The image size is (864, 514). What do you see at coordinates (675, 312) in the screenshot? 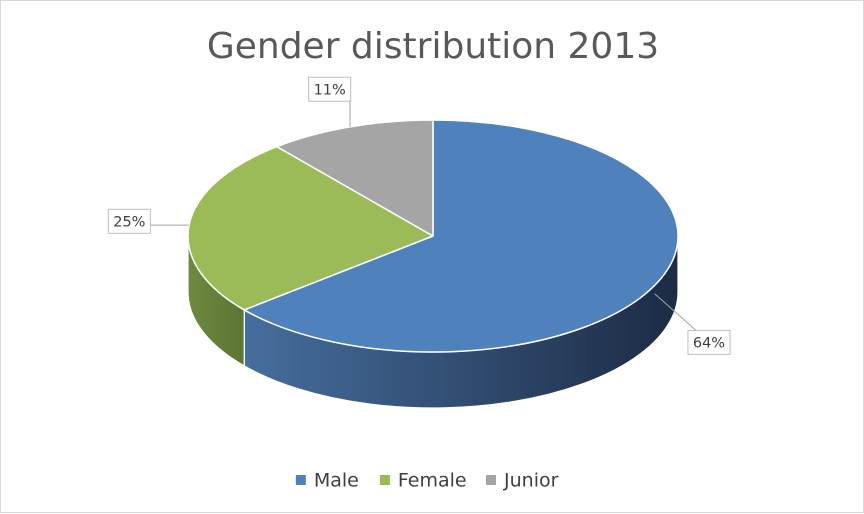
I see `leader-line` at bounding box center [675, 312].